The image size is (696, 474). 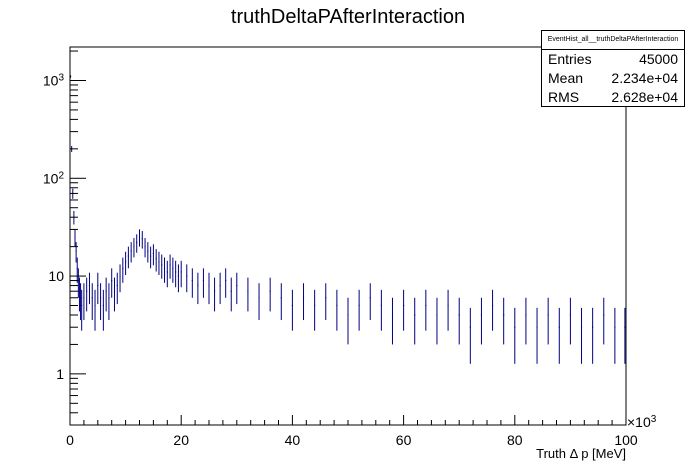 What do you see at coordinates (642, 422) in the screenshot?
I see `x-axis-exponent: ×10³` at bounding box center [642, 422].